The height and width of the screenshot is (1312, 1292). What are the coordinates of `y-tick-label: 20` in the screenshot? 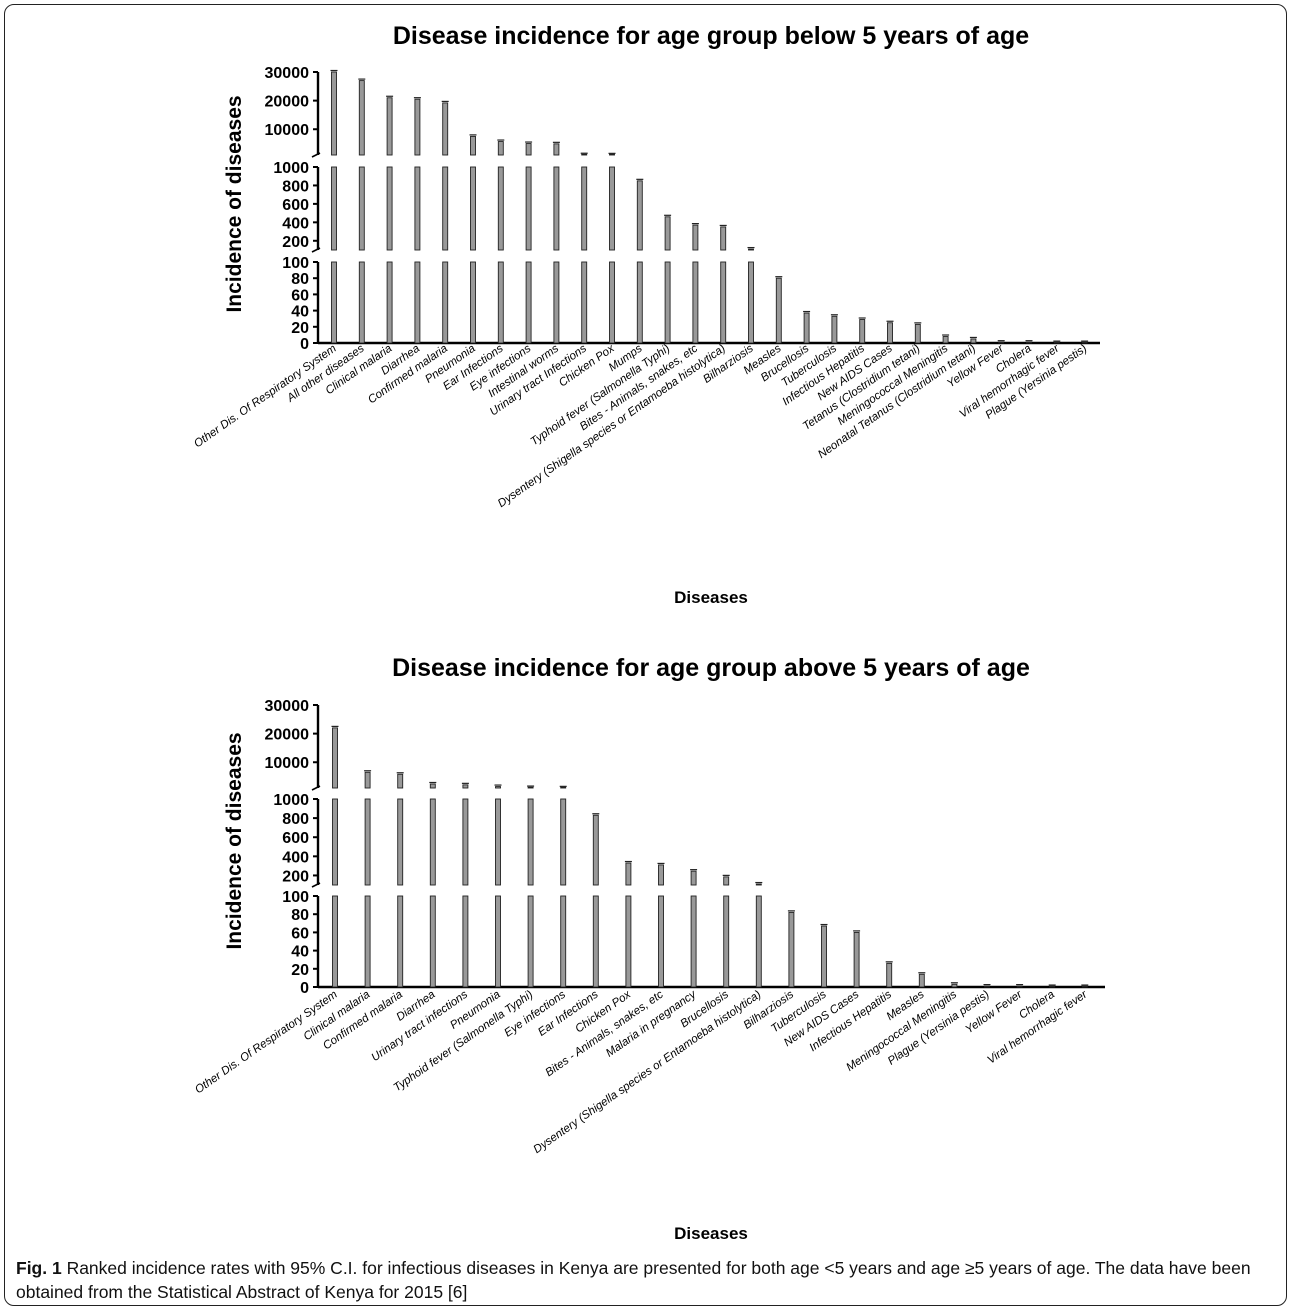 It's located at (300, 328).